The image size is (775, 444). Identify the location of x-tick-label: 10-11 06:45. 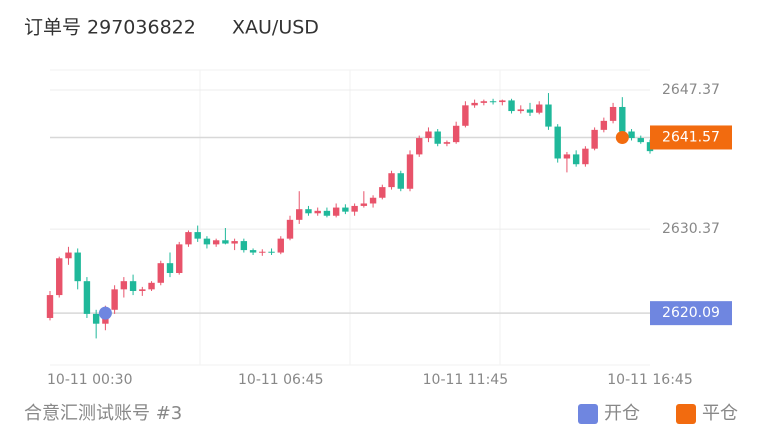
(280, 380).